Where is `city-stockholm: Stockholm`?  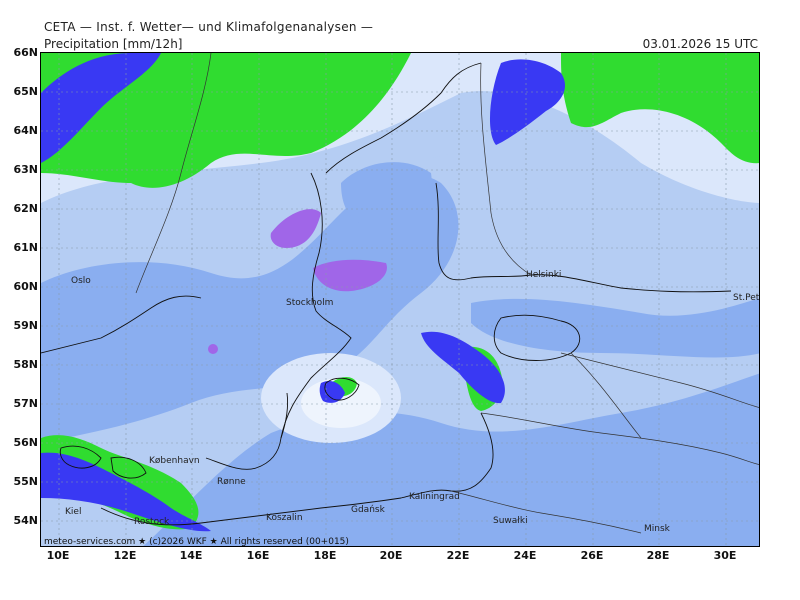
city-stockholm: Stockholm is located at coordinates (309, 303).